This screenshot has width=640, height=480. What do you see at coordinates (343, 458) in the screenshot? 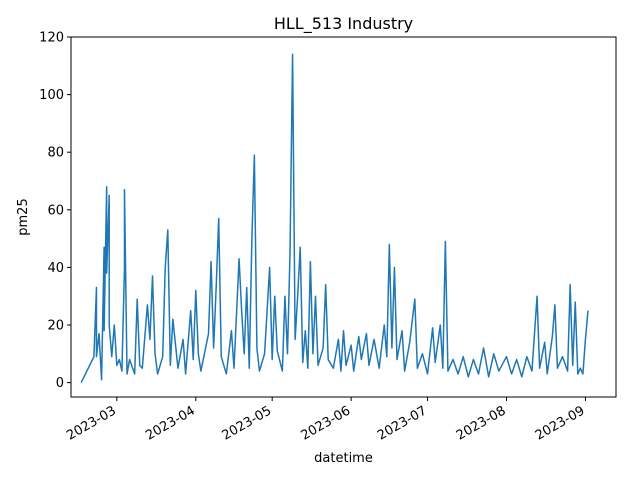
I see `x-axis-label: datetime` at bounding box center [343, 458].